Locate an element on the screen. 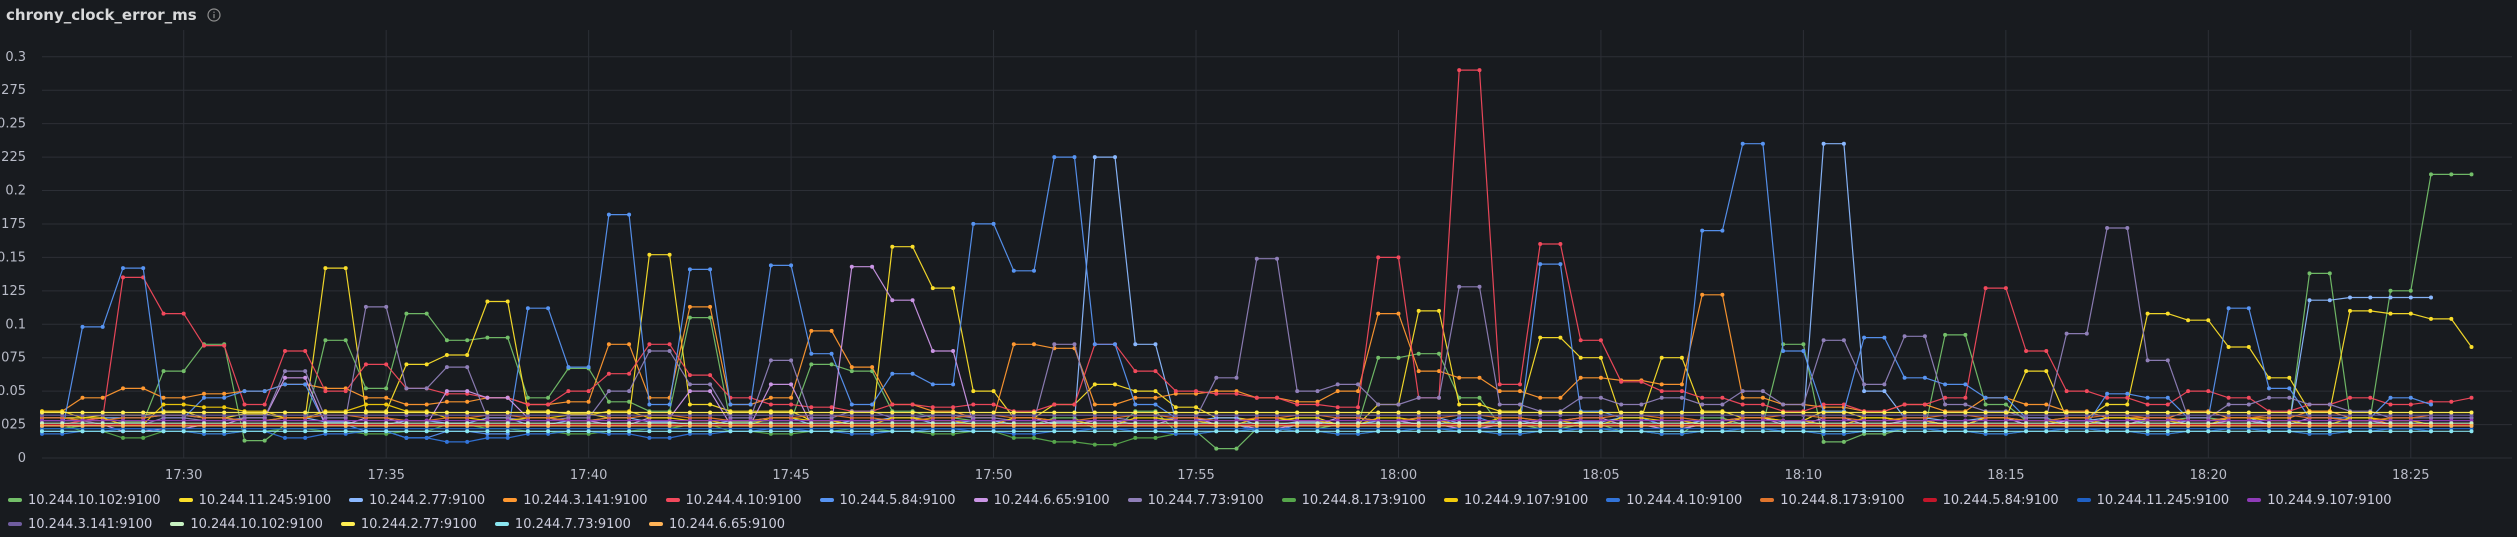 The height and width of the screenshot is (537, 2517). y-tick-label: 0.15 is located at coordinates (13, 257).